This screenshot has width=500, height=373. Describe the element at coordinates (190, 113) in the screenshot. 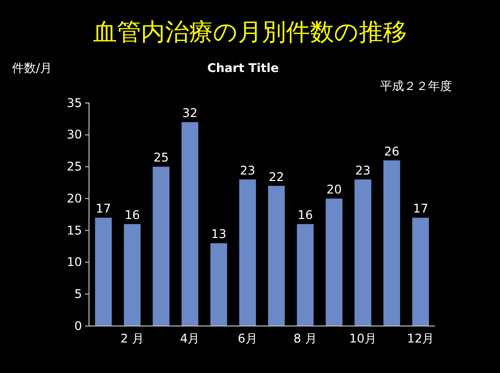

I see `data-label: 32` at that location.